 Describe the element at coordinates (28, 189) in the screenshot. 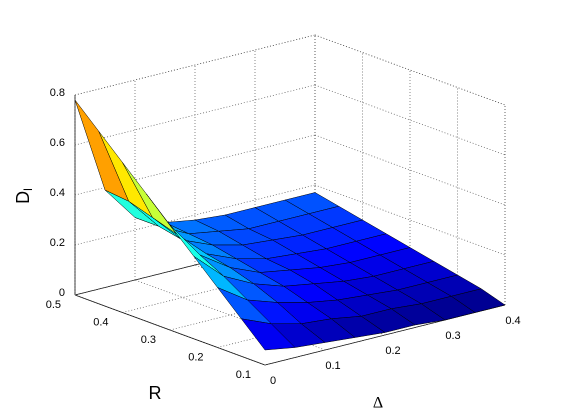

I see `z-axis-label-sub: l` at that location.